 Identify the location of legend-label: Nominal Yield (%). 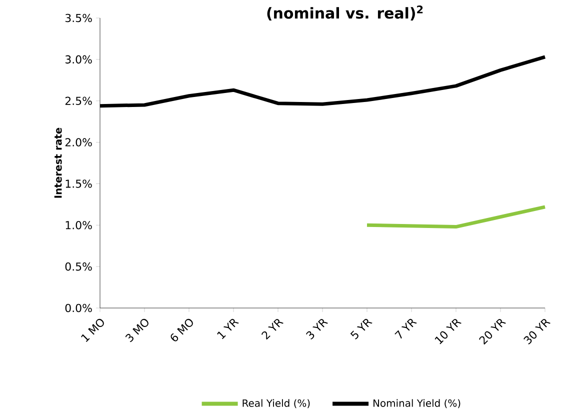
(417, 403).